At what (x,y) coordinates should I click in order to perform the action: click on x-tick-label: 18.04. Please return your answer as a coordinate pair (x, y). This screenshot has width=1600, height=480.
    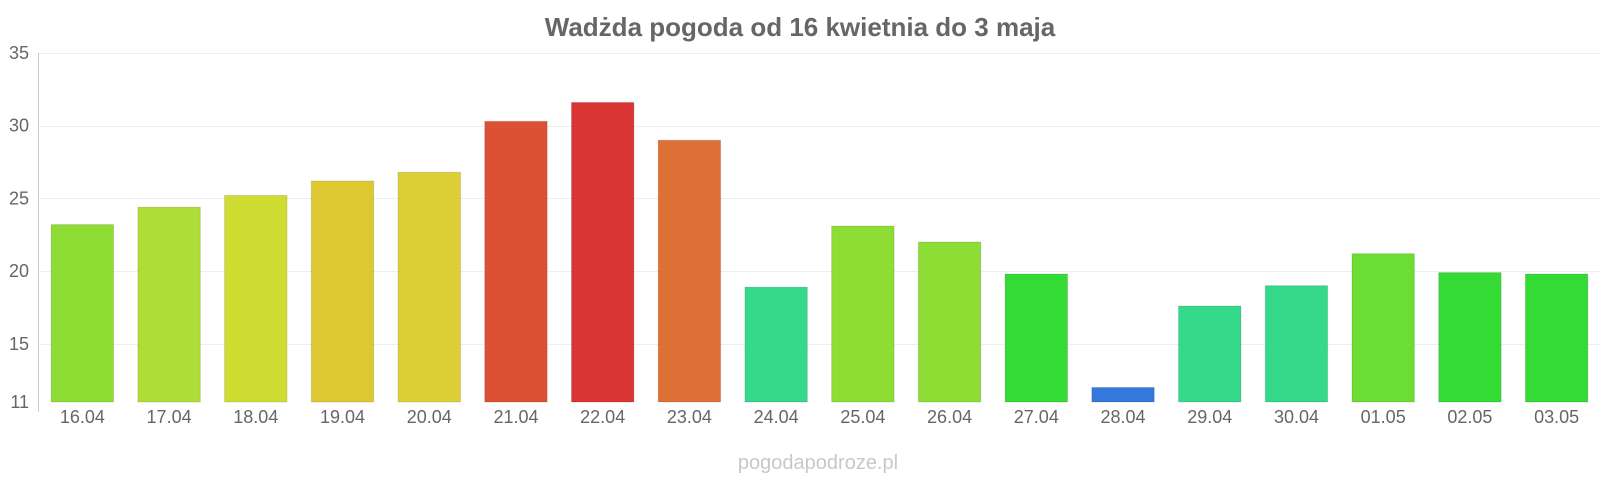
    Looking at the image, I should click on (255, 417).